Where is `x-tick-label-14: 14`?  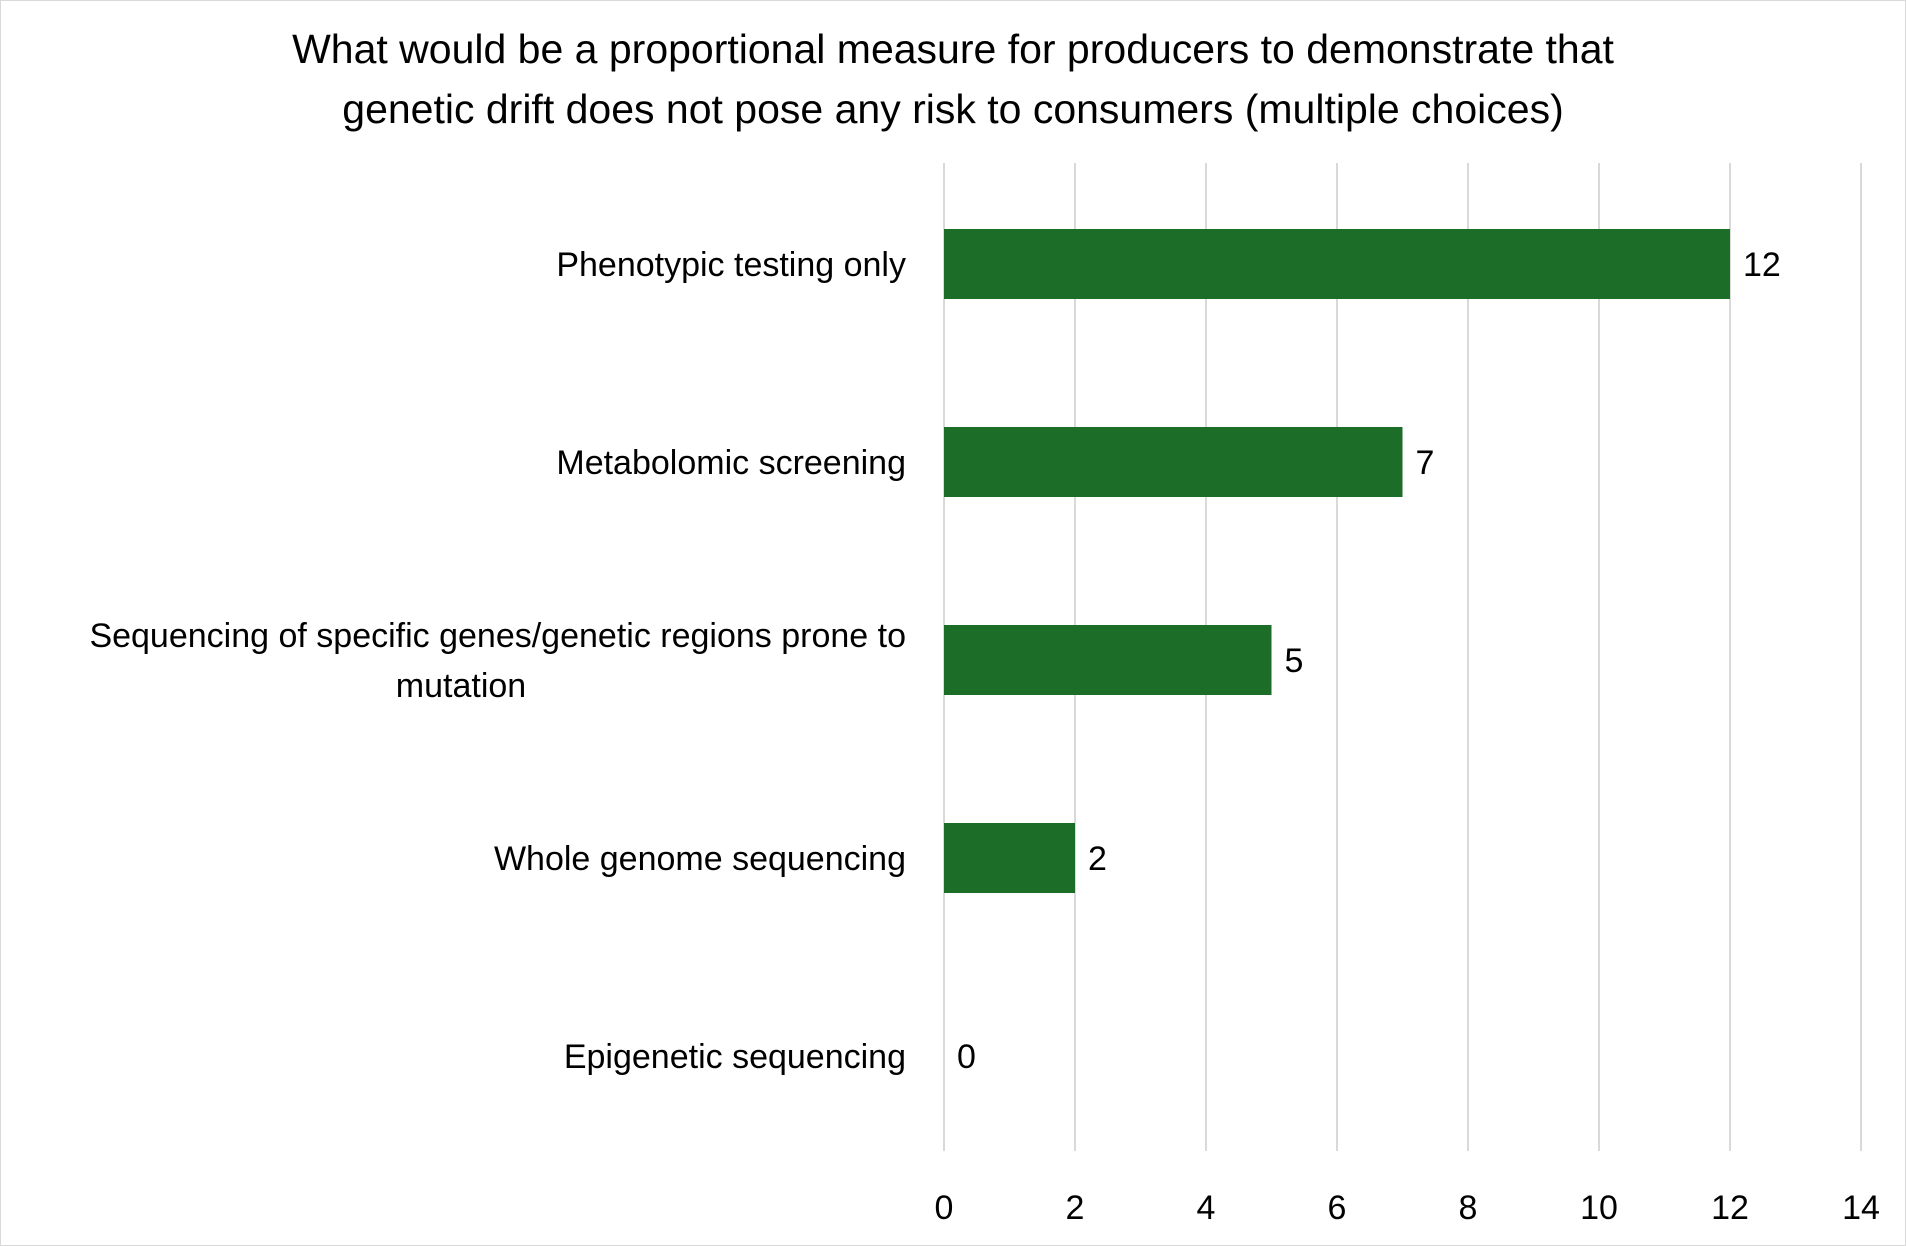
x-tick-label-14: 14 is located at coordinates (1861, 1208).